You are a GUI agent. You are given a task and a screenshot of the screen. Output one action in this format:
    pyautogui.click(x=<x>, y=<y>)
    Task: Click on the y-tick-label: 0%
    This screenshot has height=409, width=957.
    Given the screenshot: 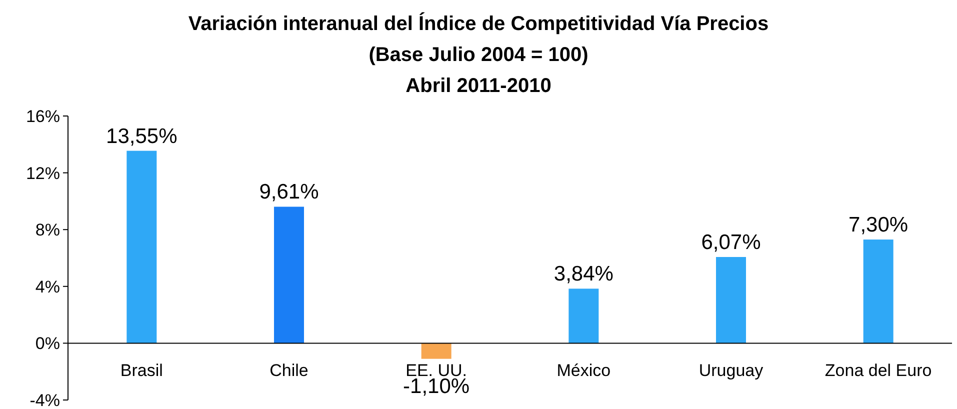 What is the action you would take?
    pyautogui.click(x=47, y=344)
    